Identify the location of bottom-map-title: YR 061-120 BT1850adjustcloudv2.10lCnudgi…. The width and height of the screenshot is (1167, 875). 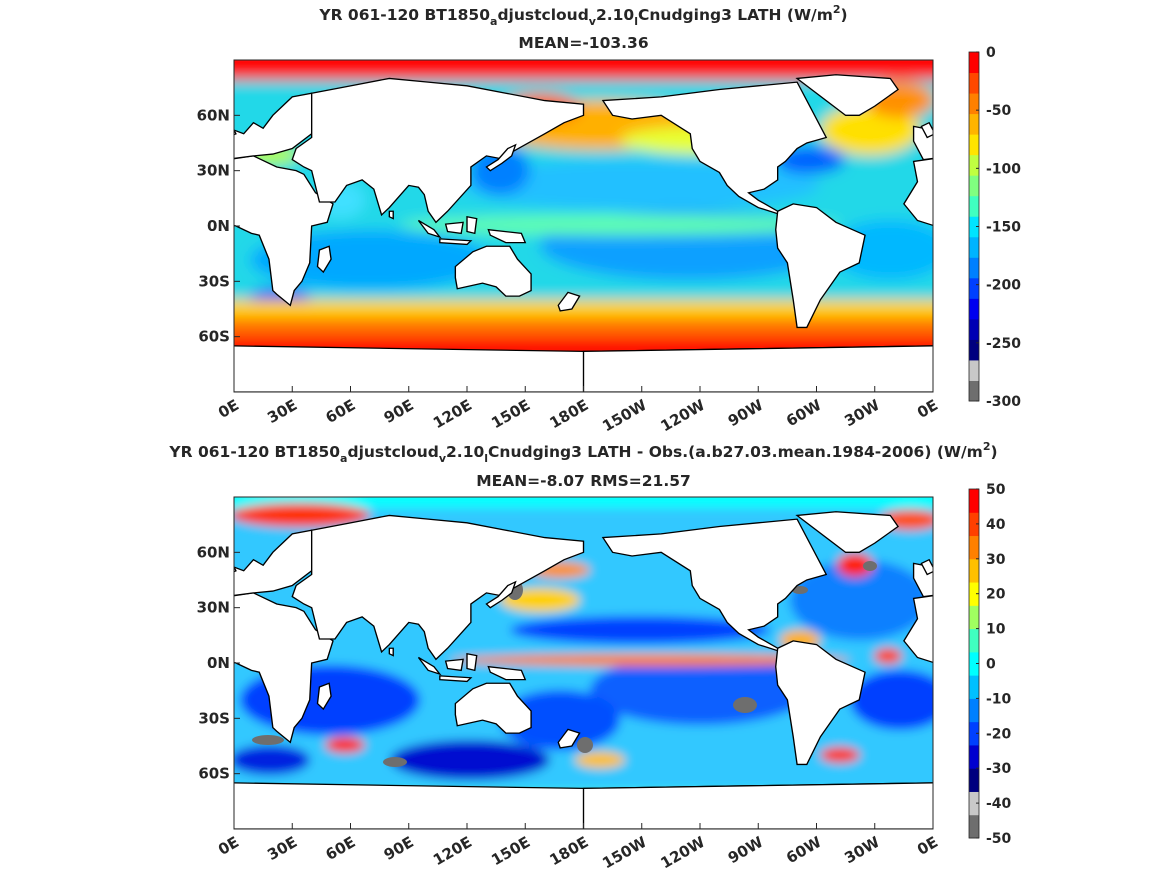
(583, 452).